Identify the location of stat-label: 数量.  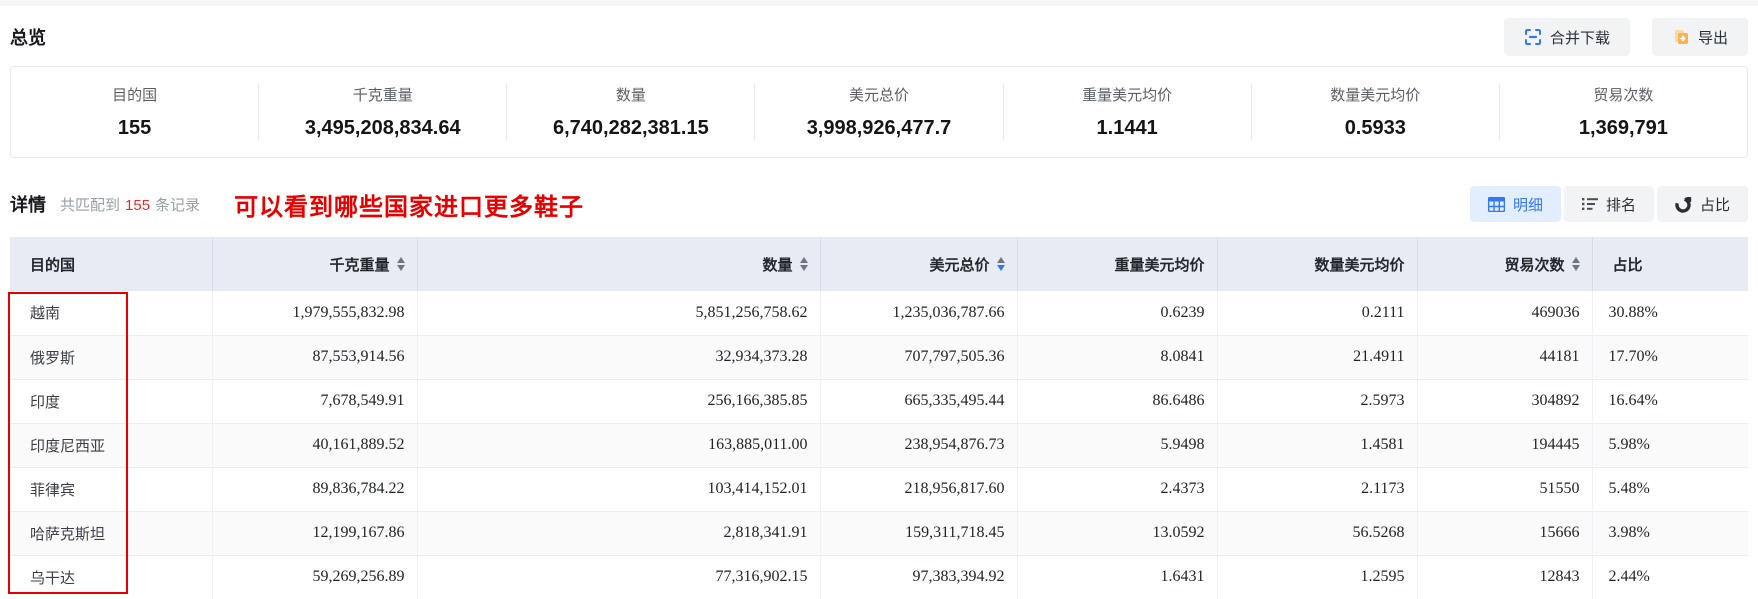
(630, 95).